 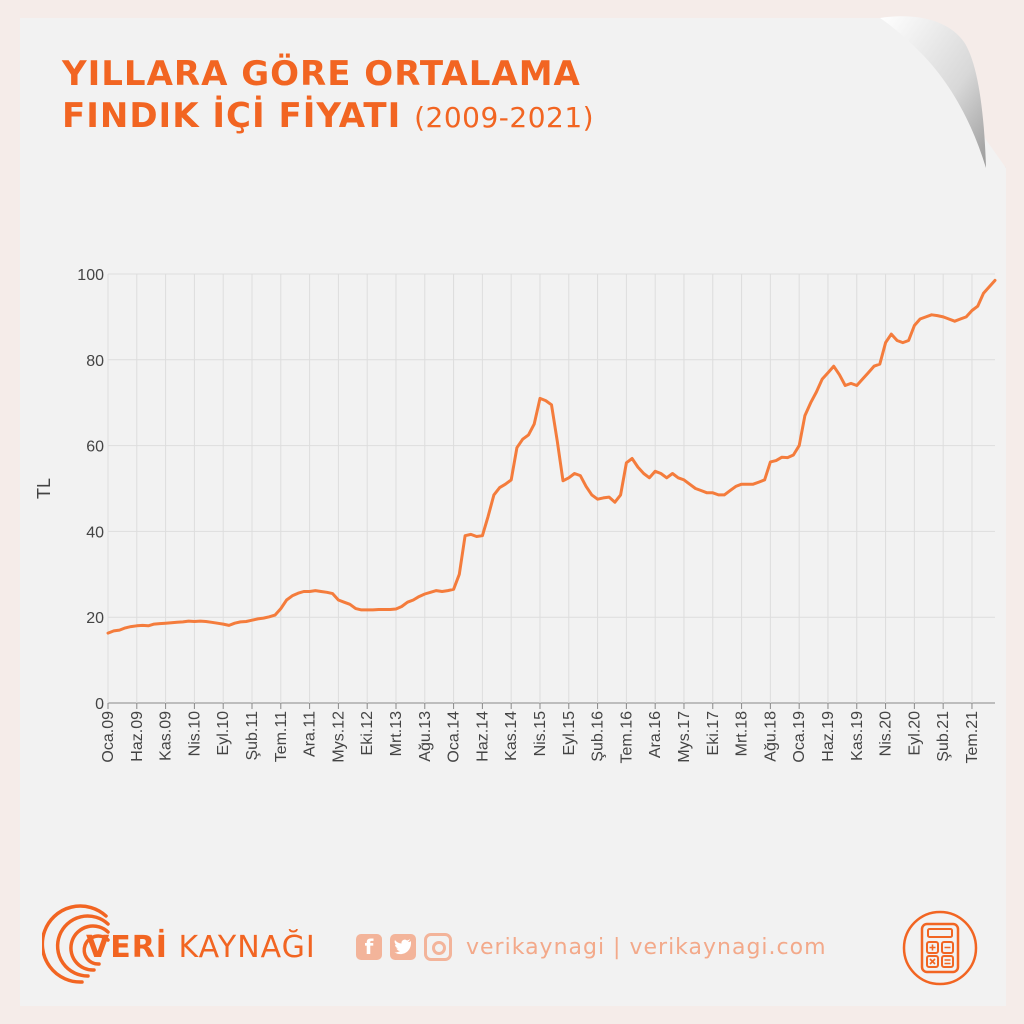 I want to click on x-tick-label: Ağu.13, so click(x=425, y=736).